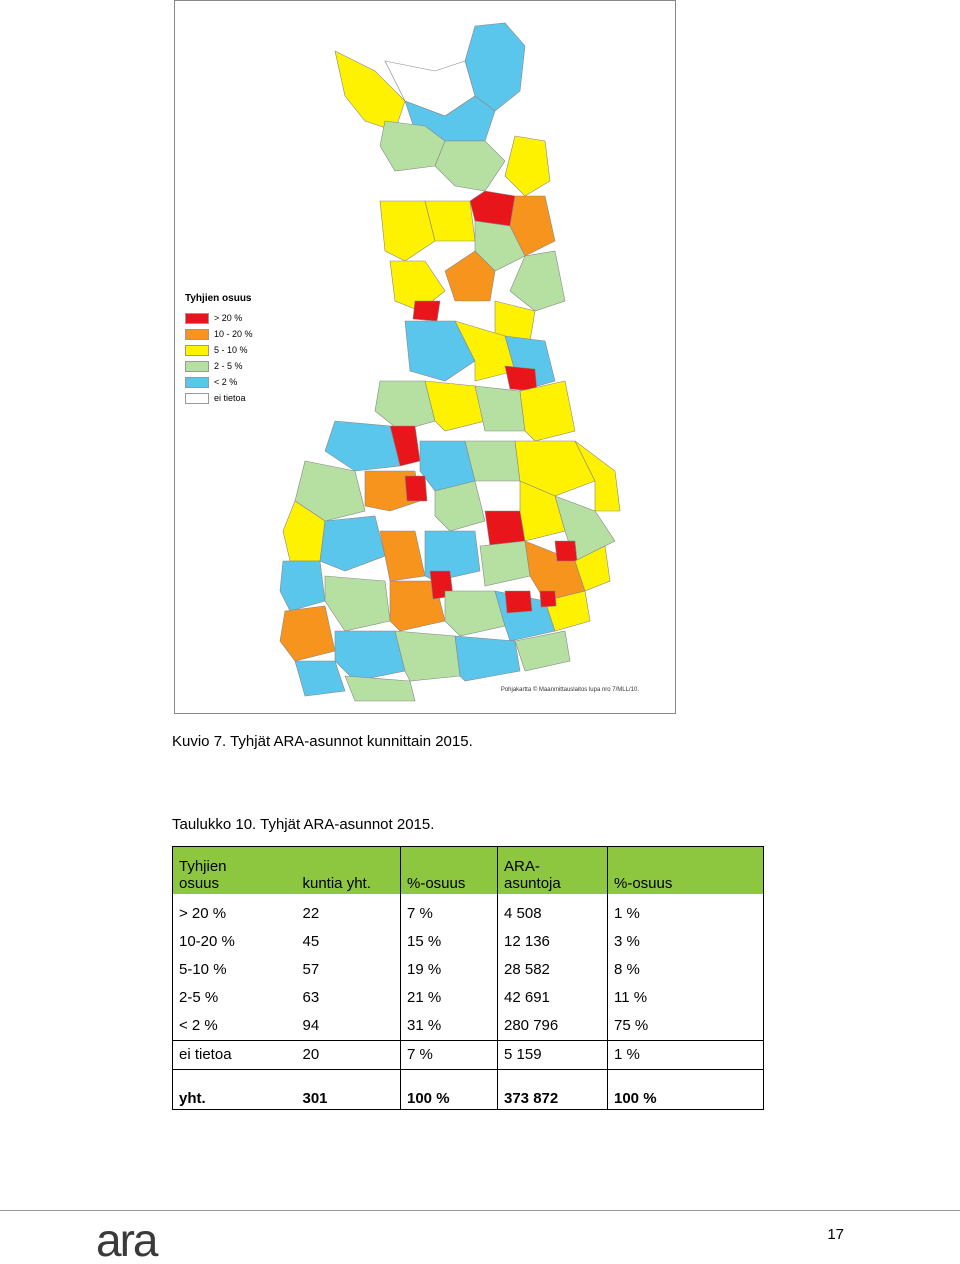 This screenshot has width=960, height=1264. Describe the element at coordinates (199, 883) in the screenshot. I see `header-text: osuus` at that location.